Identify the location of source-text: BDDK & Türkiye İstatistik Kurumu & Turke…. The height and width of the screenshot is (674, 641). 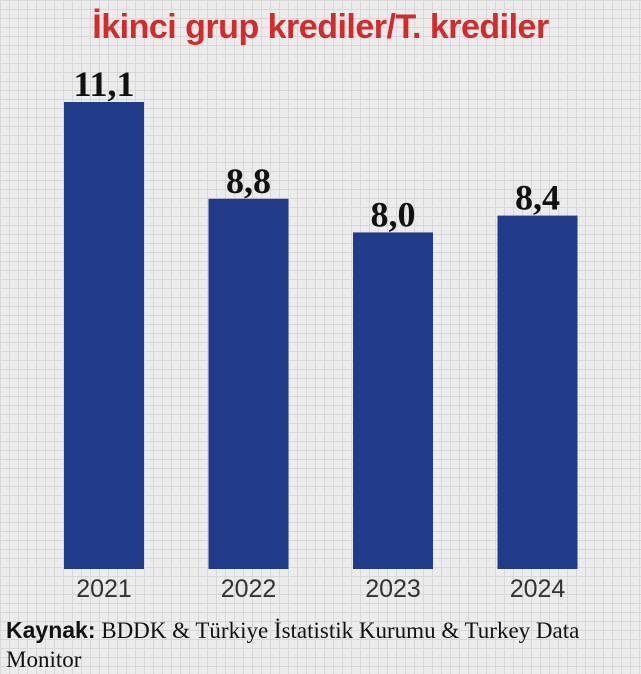
(293, 645).